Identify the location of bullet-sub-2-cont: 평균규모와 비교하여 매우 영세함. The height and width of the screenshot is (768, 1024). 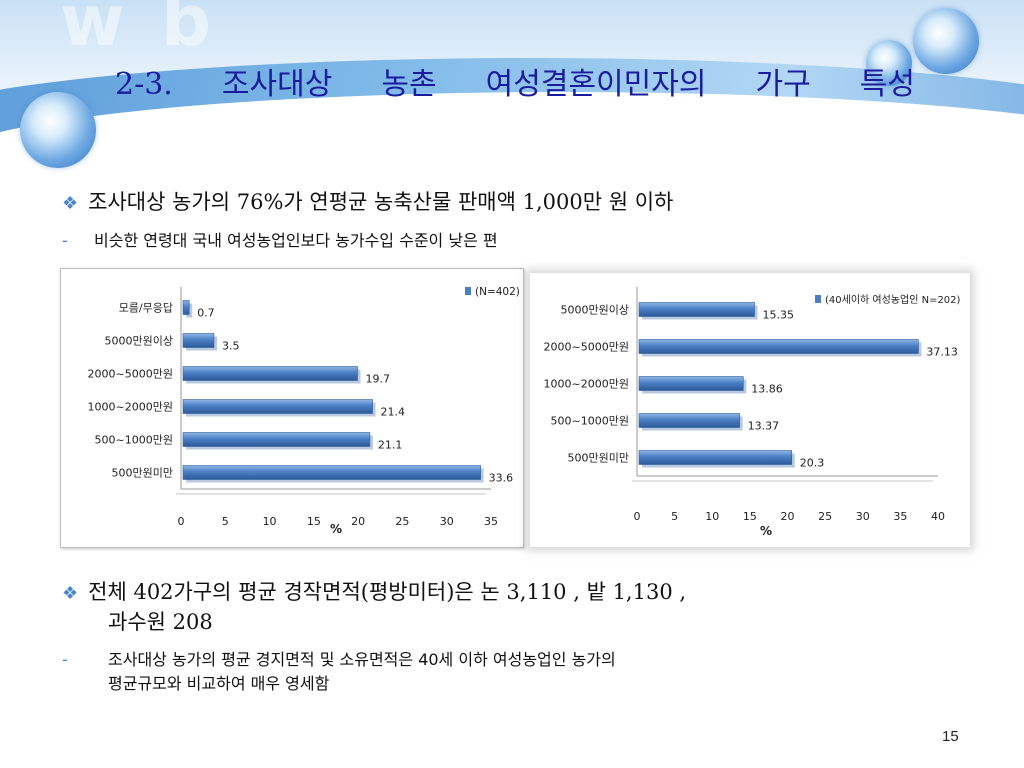
(218, 682).